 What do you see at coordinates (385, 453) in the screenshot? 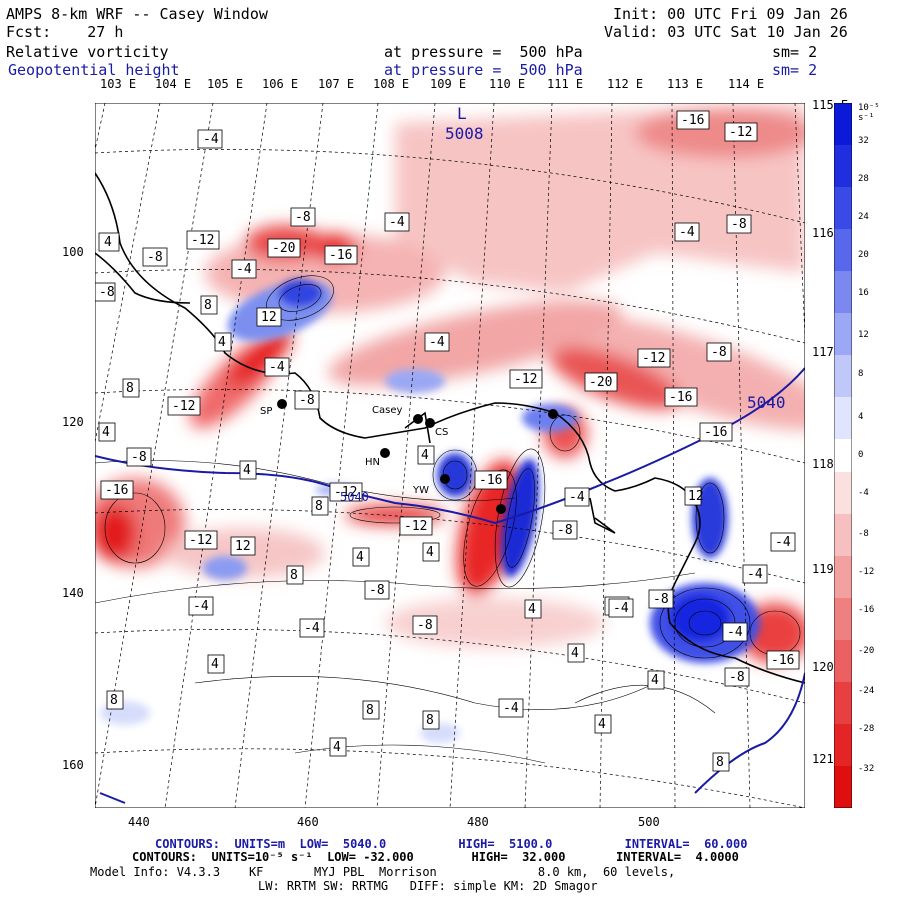
I see `station-hn-marker` at bounding box center [385, 453].